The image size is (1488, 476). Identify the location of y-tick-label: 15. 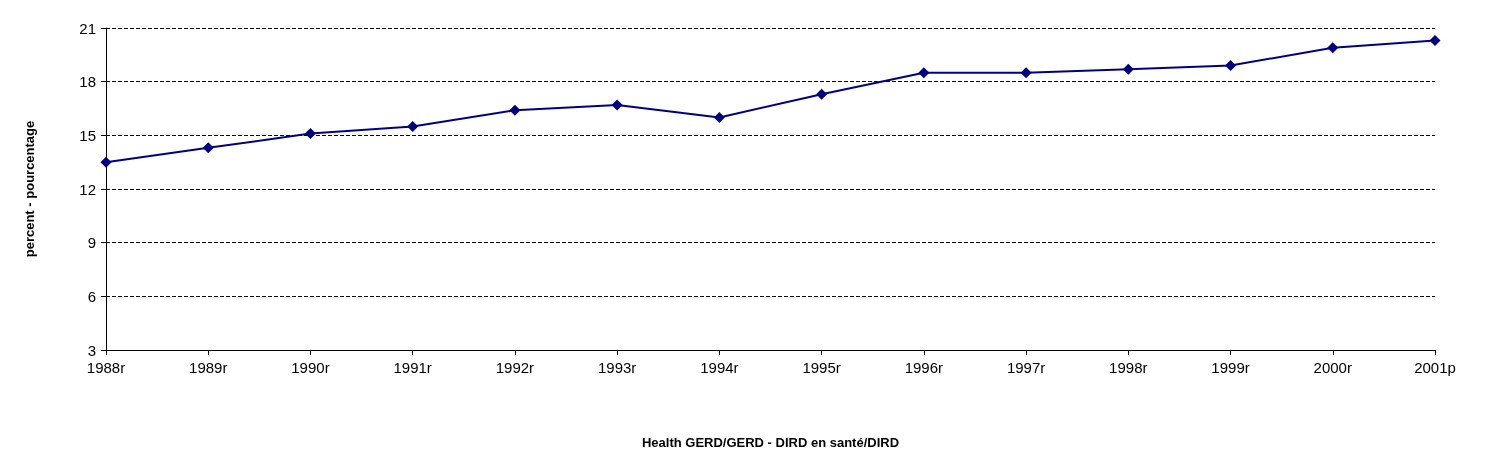
(87, 135).